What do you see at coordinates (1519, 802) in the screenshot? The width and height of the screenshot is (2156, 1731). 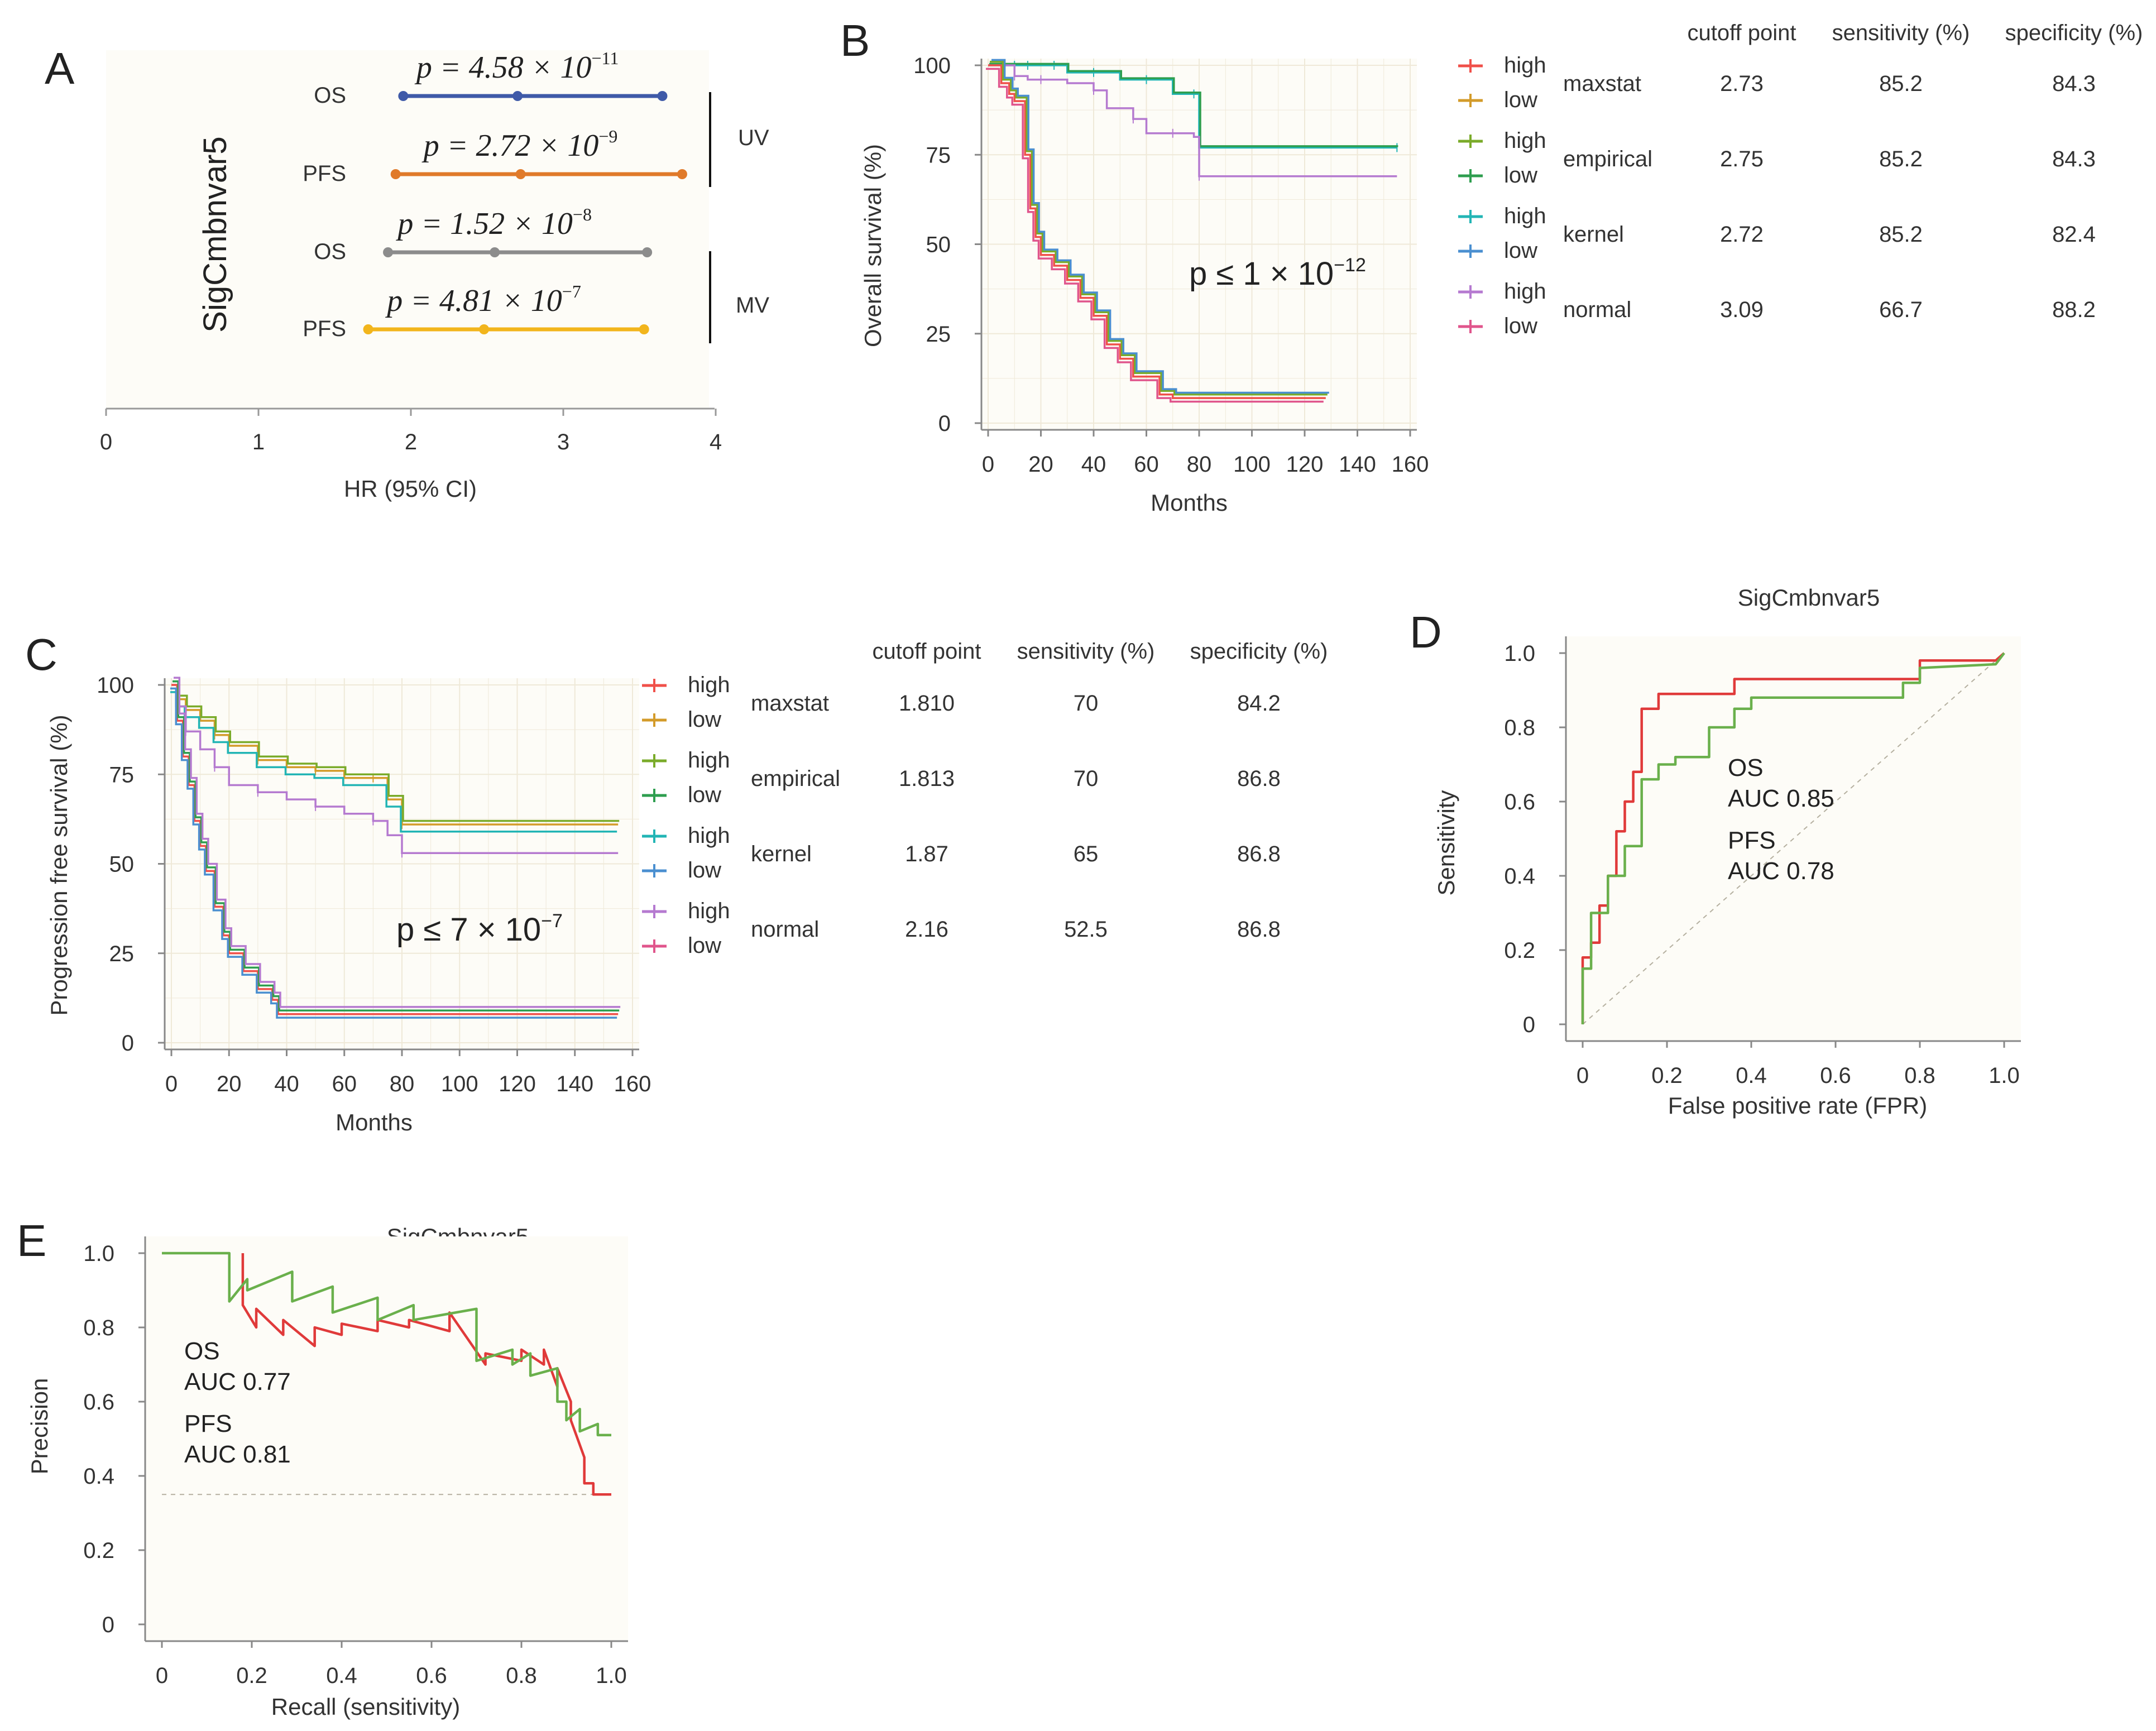 I see `y-tick-label: 0.6` at bounding box center [1519, 802].